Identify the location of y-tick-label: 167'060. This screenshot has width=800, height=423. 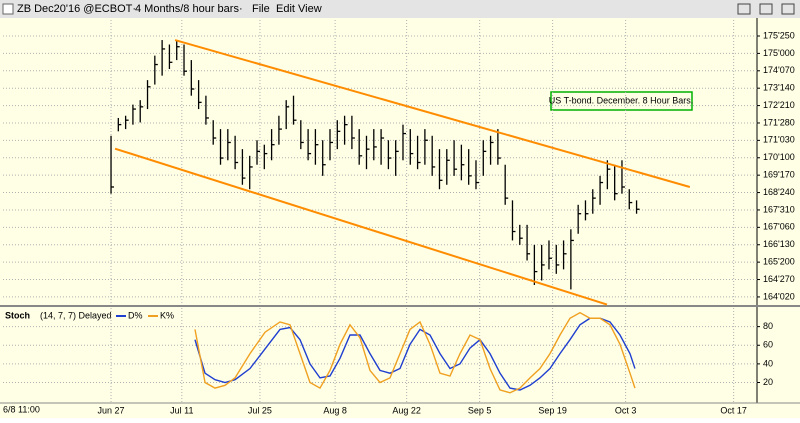
(779, 227).